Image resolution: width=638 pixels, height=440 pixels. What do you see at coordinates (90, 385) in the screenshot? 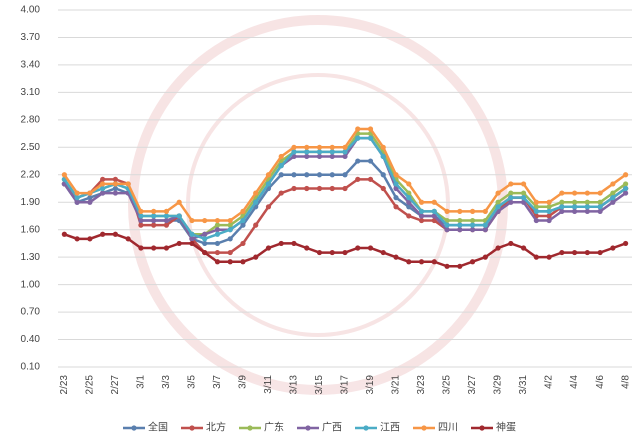
I see `x-tick-label: 2/25` at bounding box center [90, 385].